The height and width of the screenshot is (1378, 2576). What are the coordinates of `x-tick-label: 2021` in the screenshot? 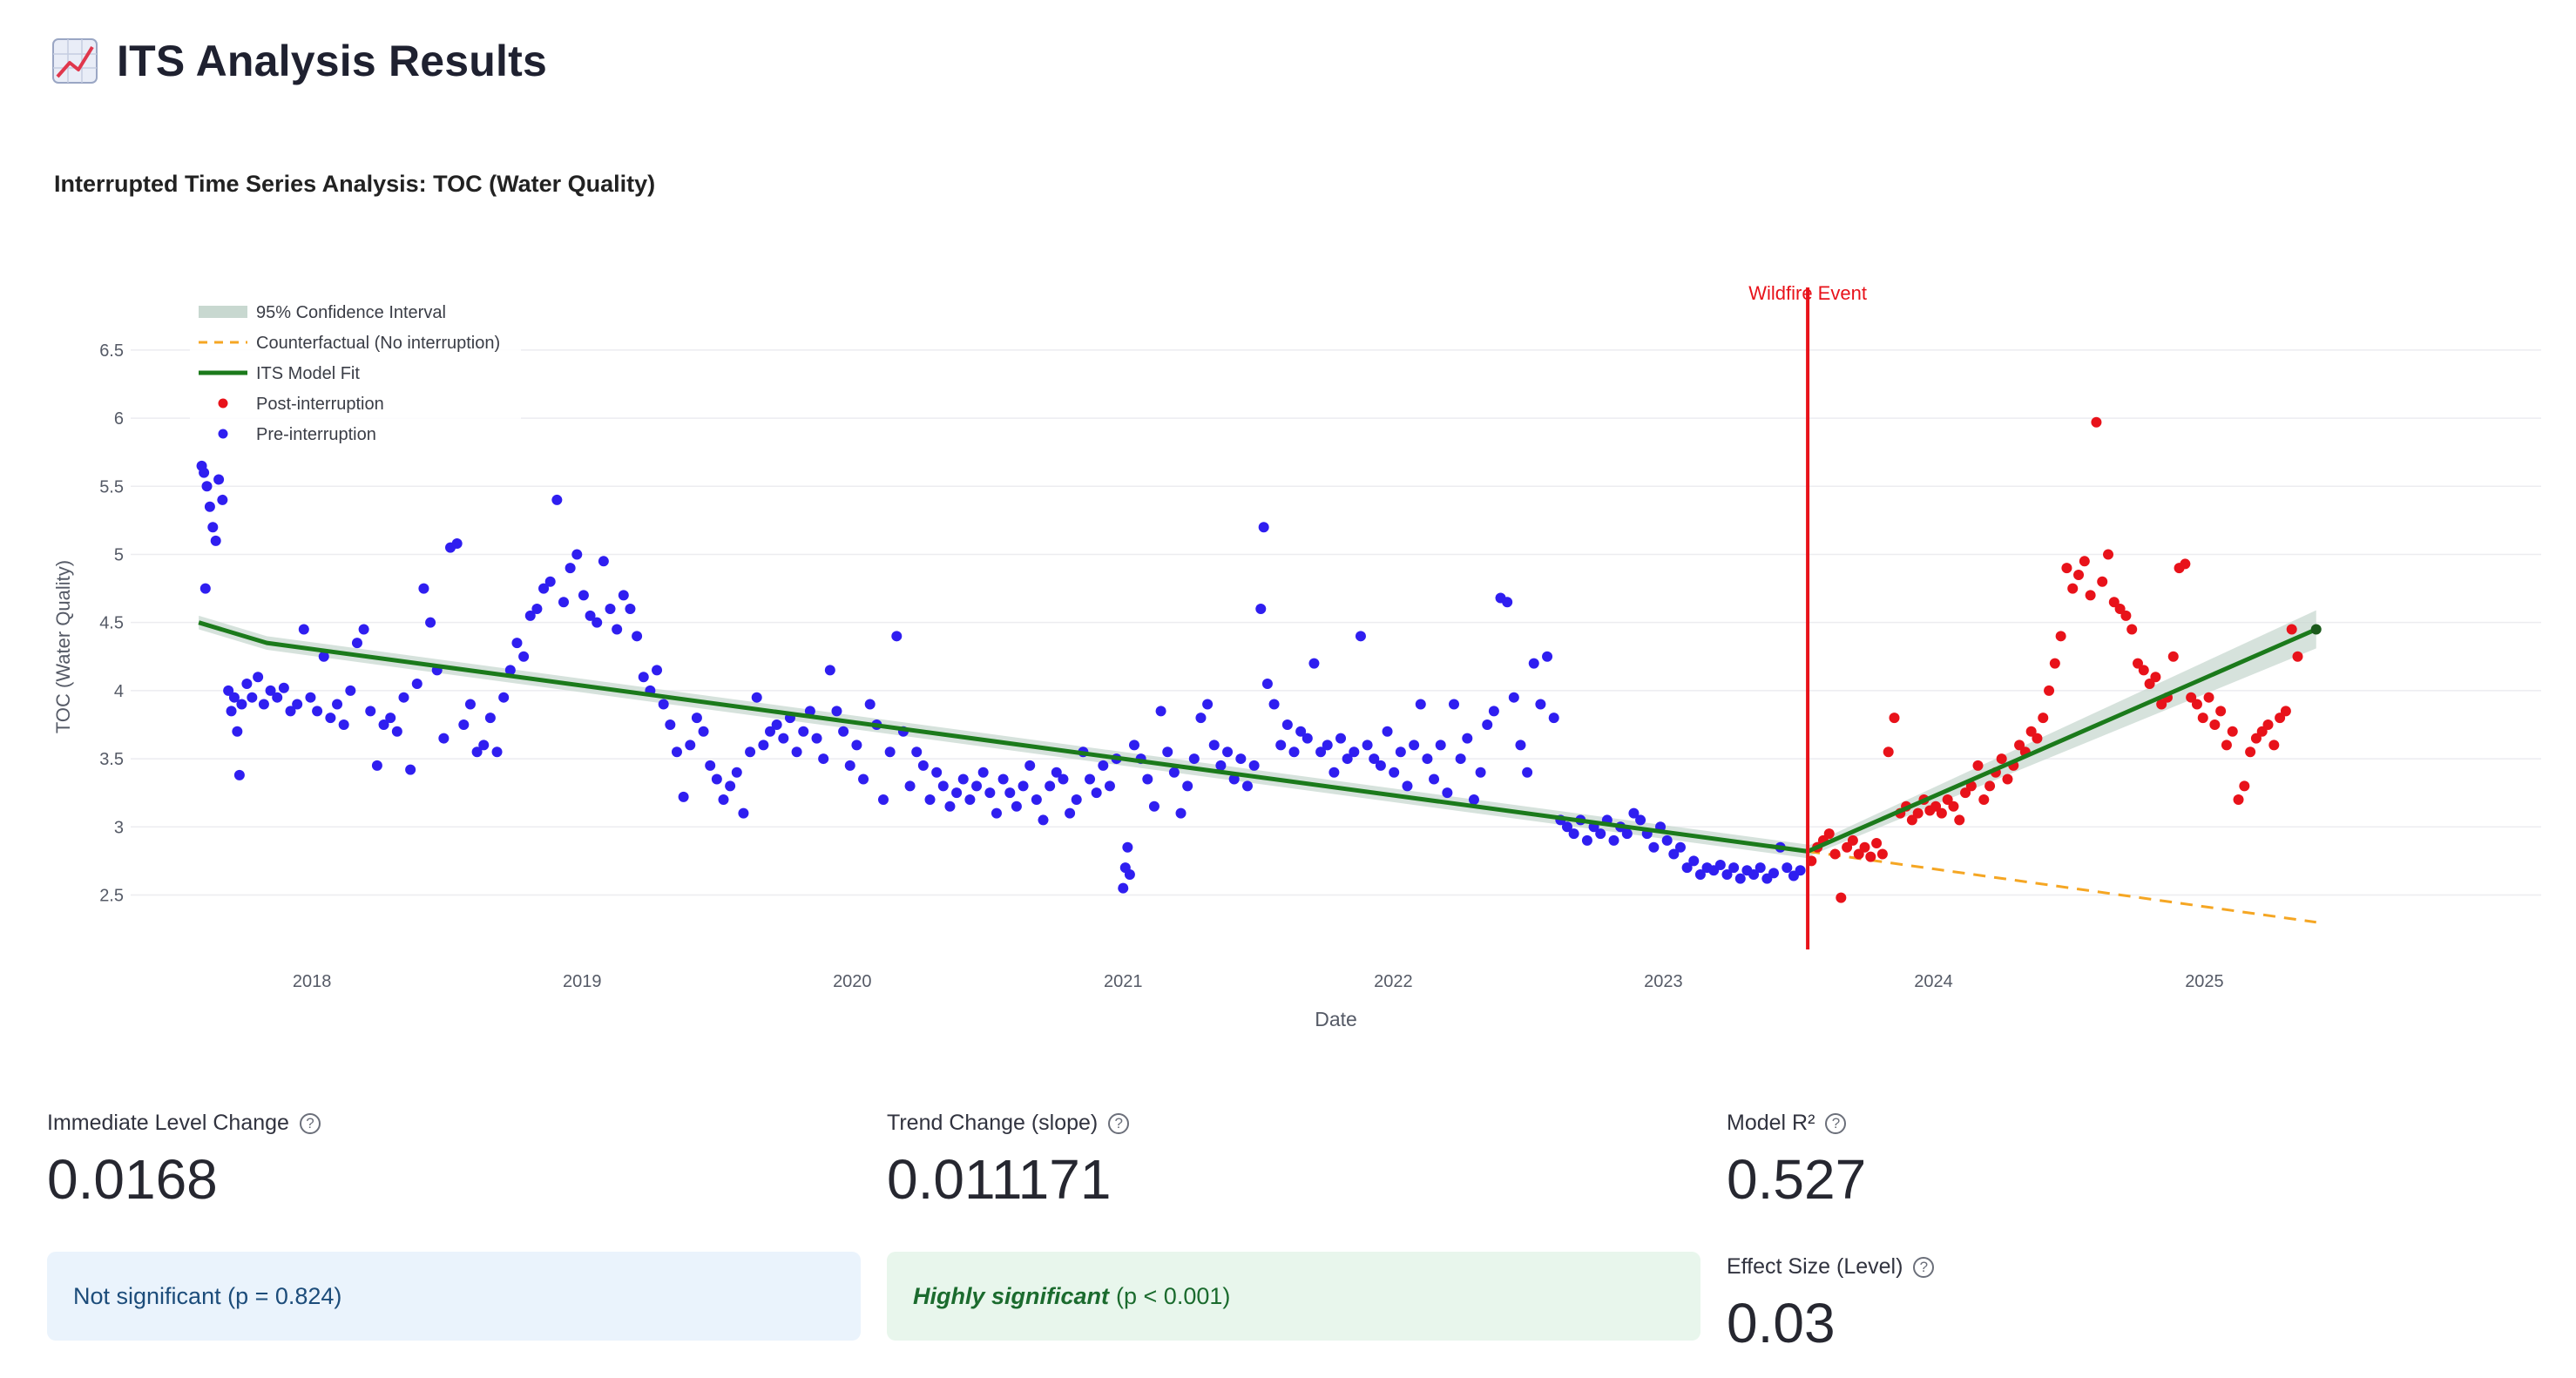 It's located at (1123, 982).